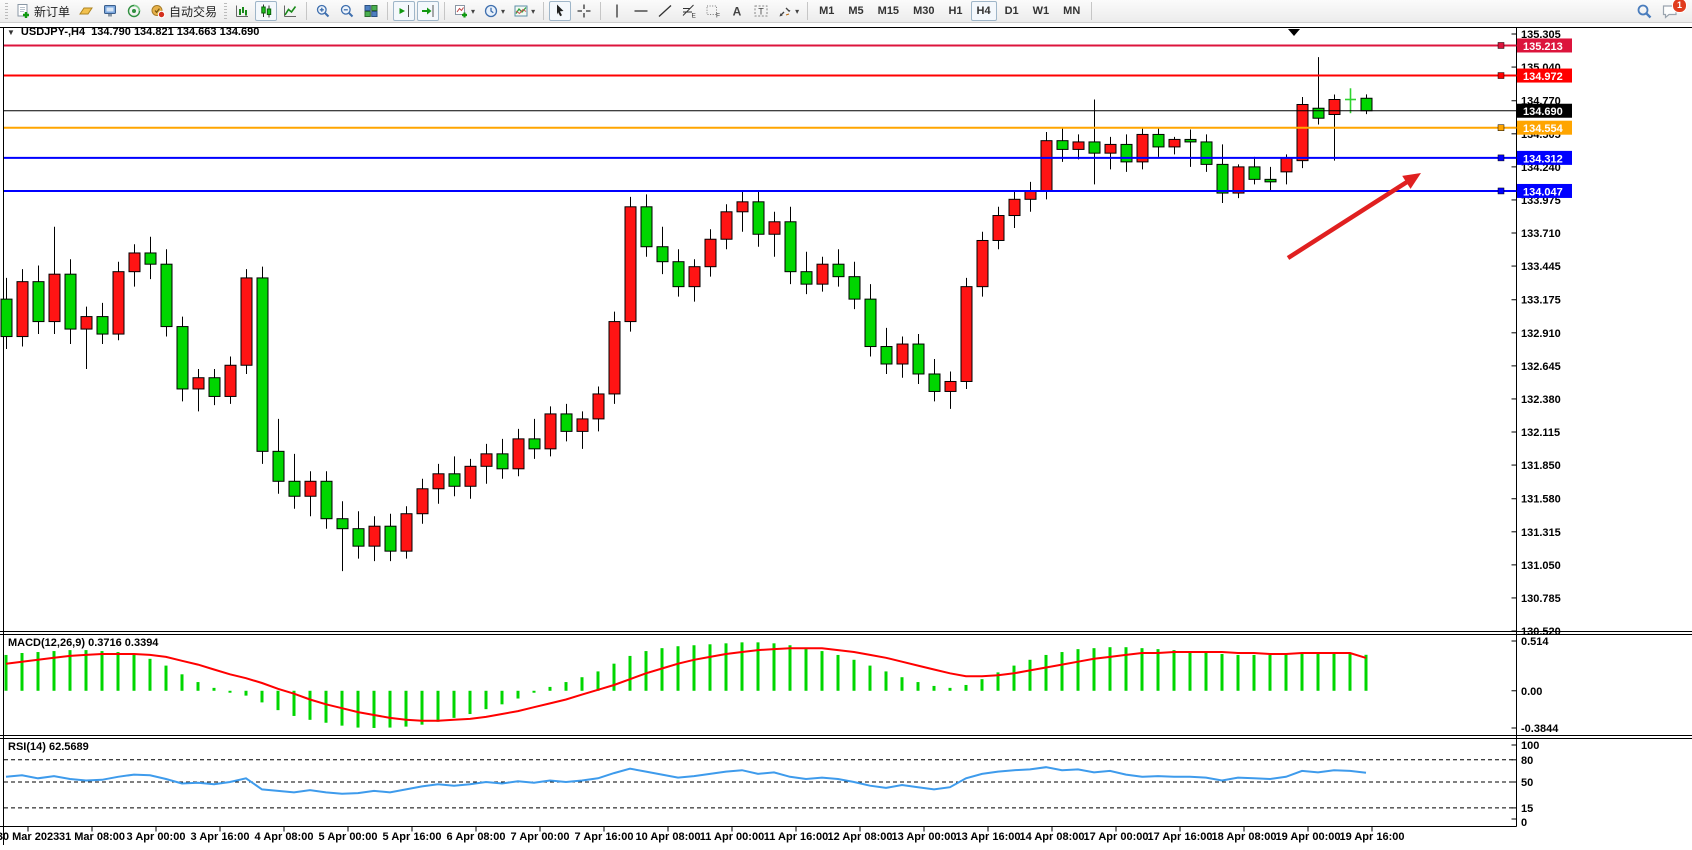 The height and width of the screenshot is (850, 1692). Describe the element at coordinates (183, 11) in the screenshot. I see `autotrading-button: 自动交易` at that location.